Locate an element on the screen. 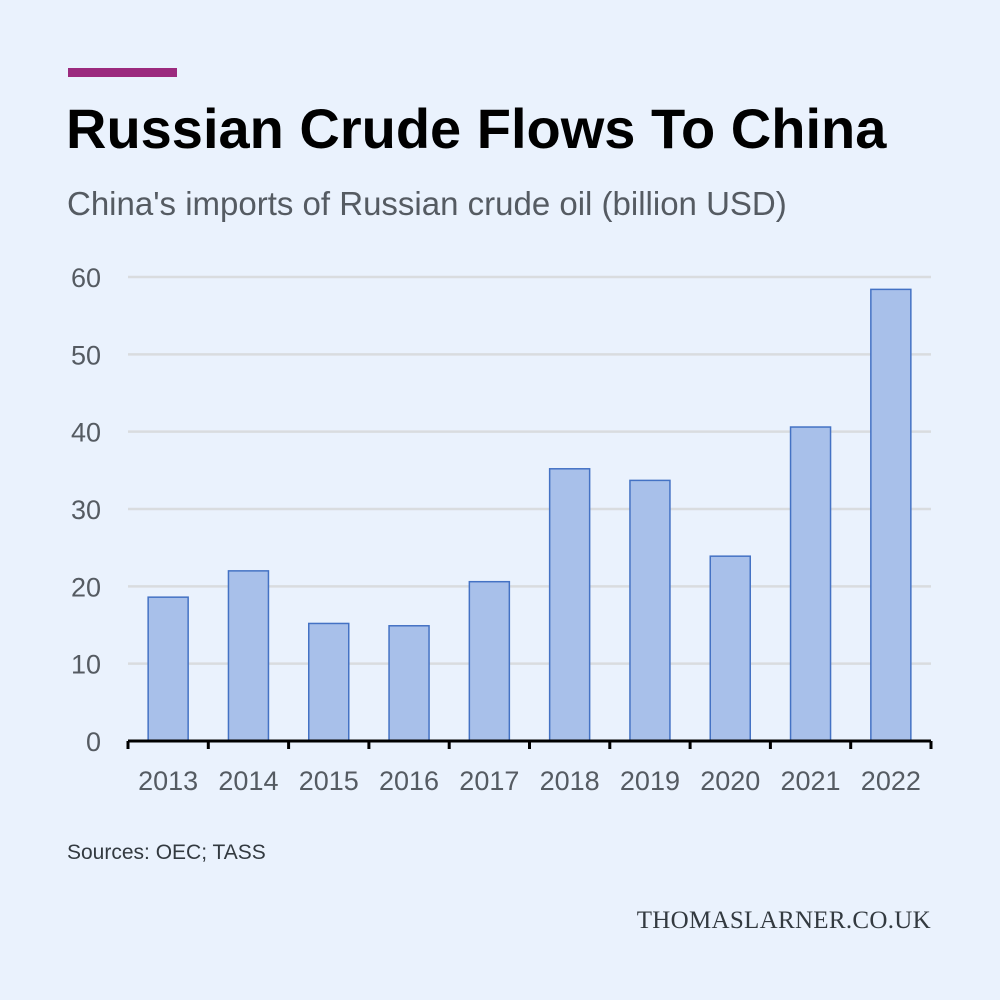 This screenshot has height=1000, width=1000. x-tick-label: 2021 is located at coordinates (811, 781).